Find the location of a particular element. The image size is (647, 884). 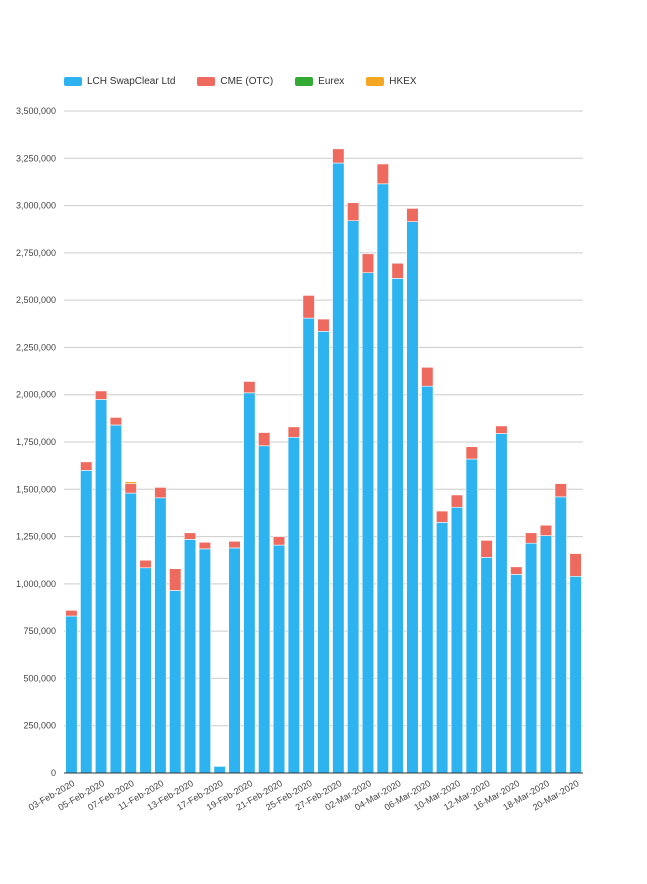

y-tick-label: 3,000,000 is located at coordinates (36, 206).